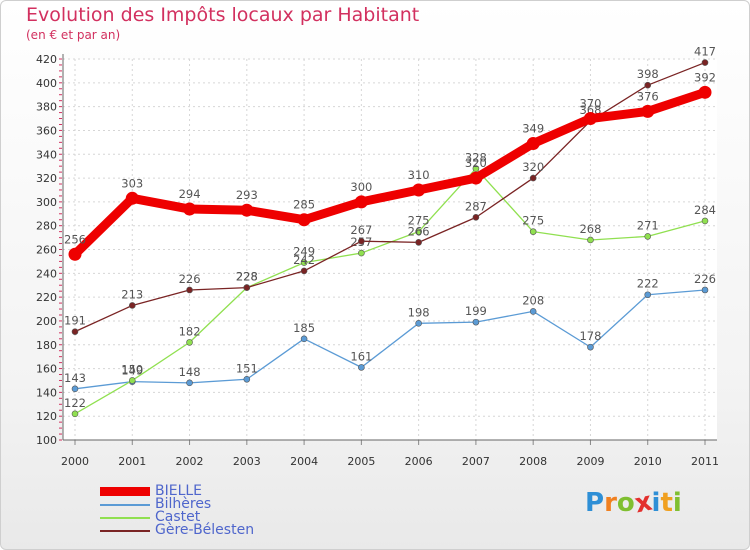 This screenshot has width=750, height=550. What do you see at coordinates (705, 210) in the screenshot?
I see `data-label-castet: 284` at bounding box center [705, 210].